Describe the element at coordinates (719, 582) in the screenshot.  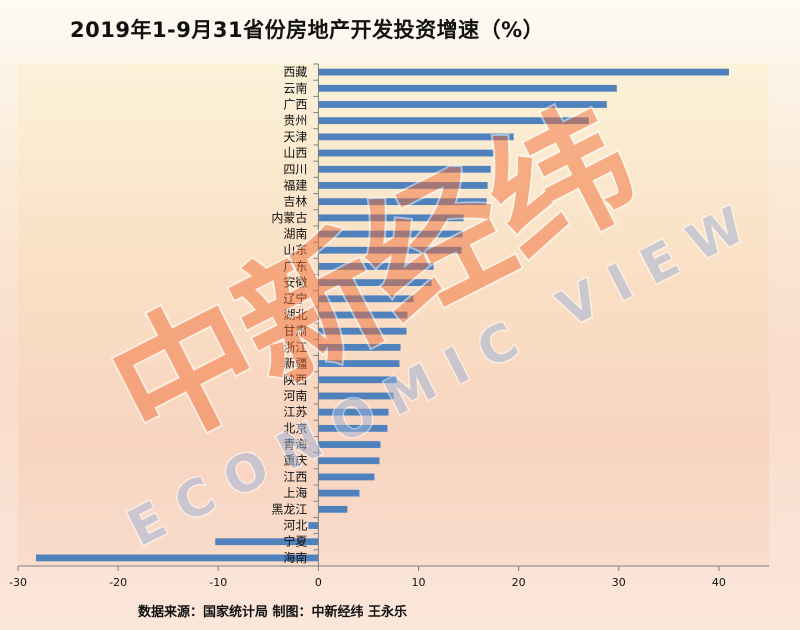
I see `x-tick-label: 40` at that location.